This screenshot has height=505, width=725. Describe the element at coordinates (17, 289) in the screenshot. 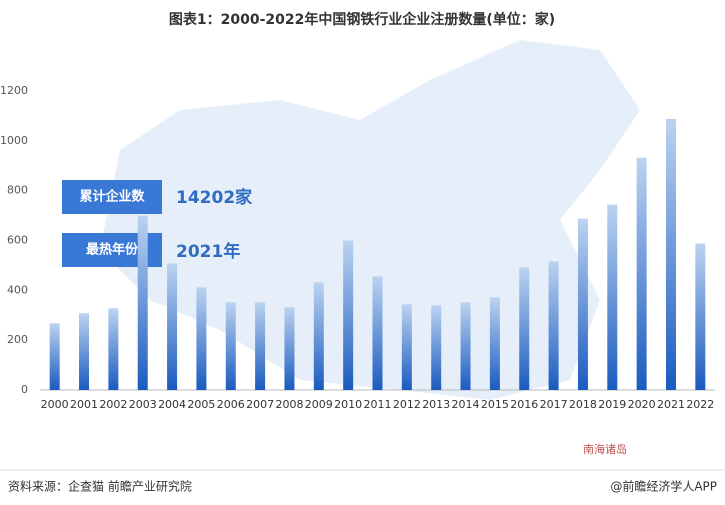

I see `y-tick-label: 400` at that location.